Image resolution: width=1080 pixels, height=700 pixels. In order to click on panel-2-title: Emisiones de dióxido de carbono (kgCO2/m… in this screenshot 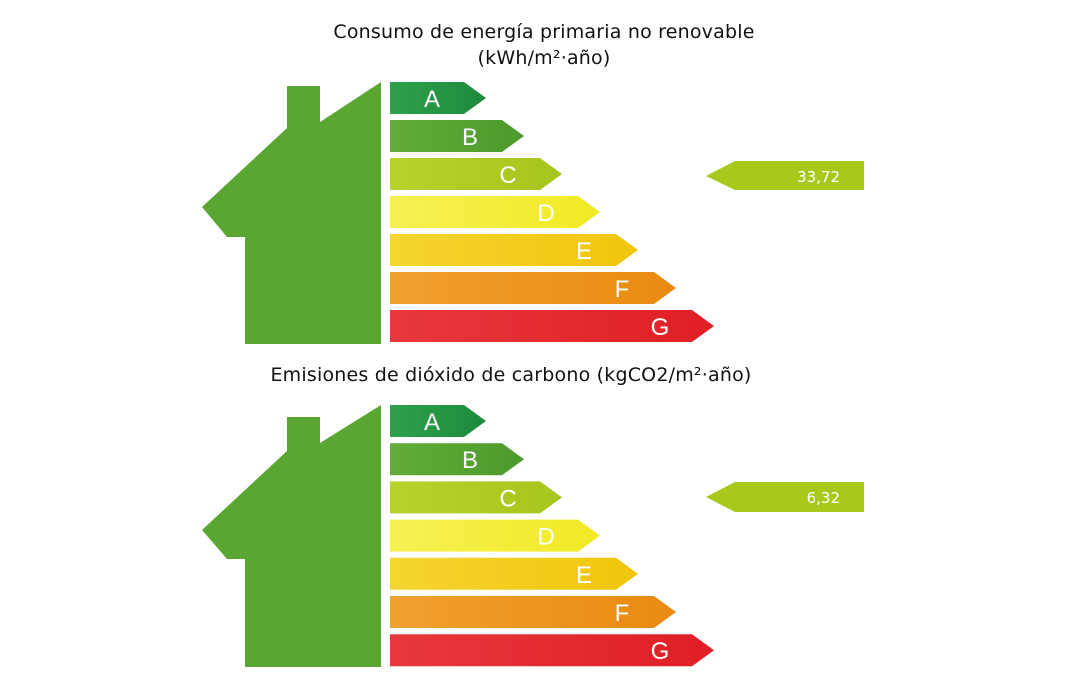, I will do `click(511, 375)`.